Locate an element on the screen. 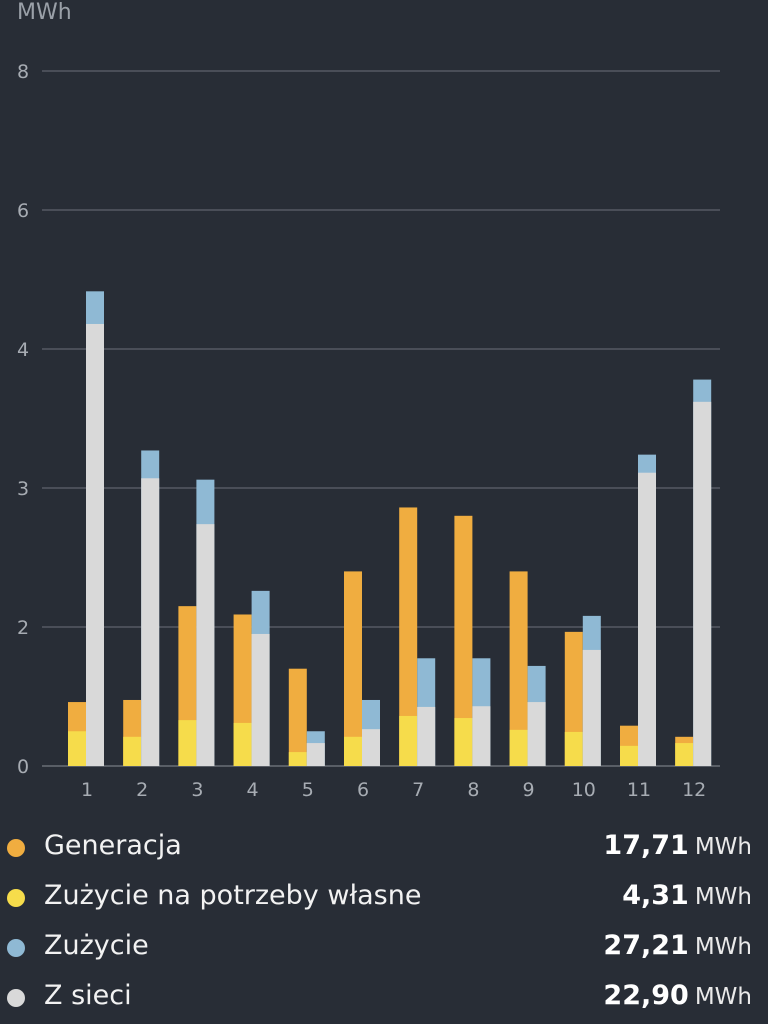 Image resolution: width=768 pixels, height=1024 pixels. legend-item-self-consumption: Zużycie na potrzeby własne 4,31 MWh is located at coordinates (384, 897).